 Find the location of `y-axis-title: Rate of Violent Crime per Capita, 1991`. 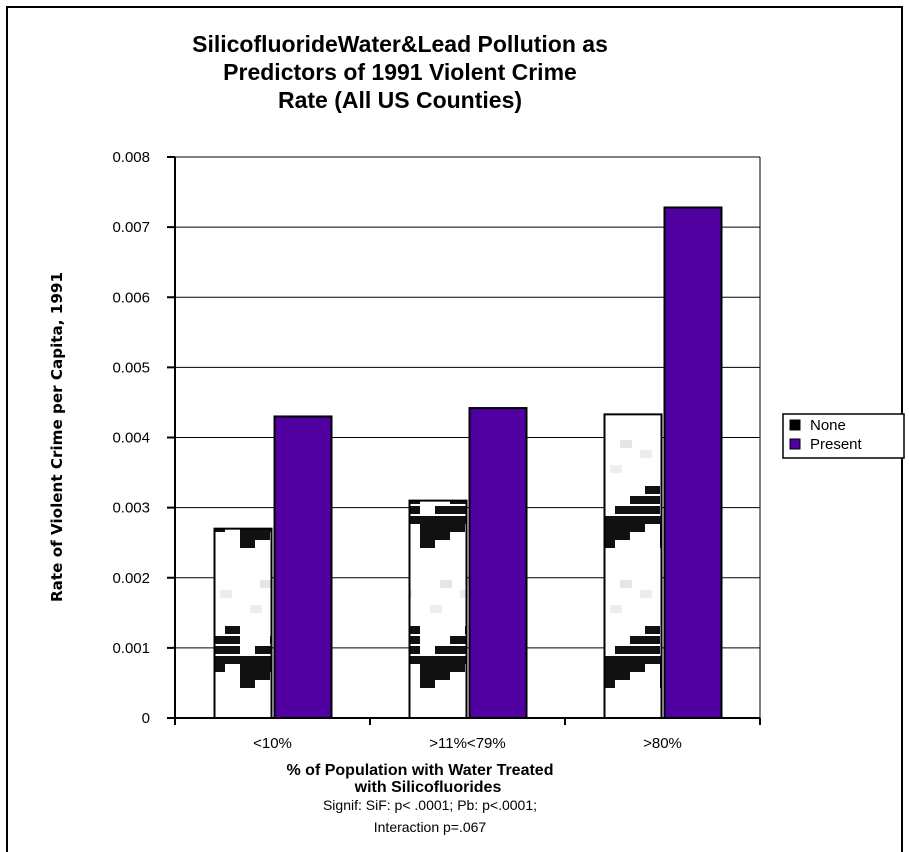

y-axis-title: Rate of Violent Crime per Capita, 1991 is located at coordinates (57, 437).